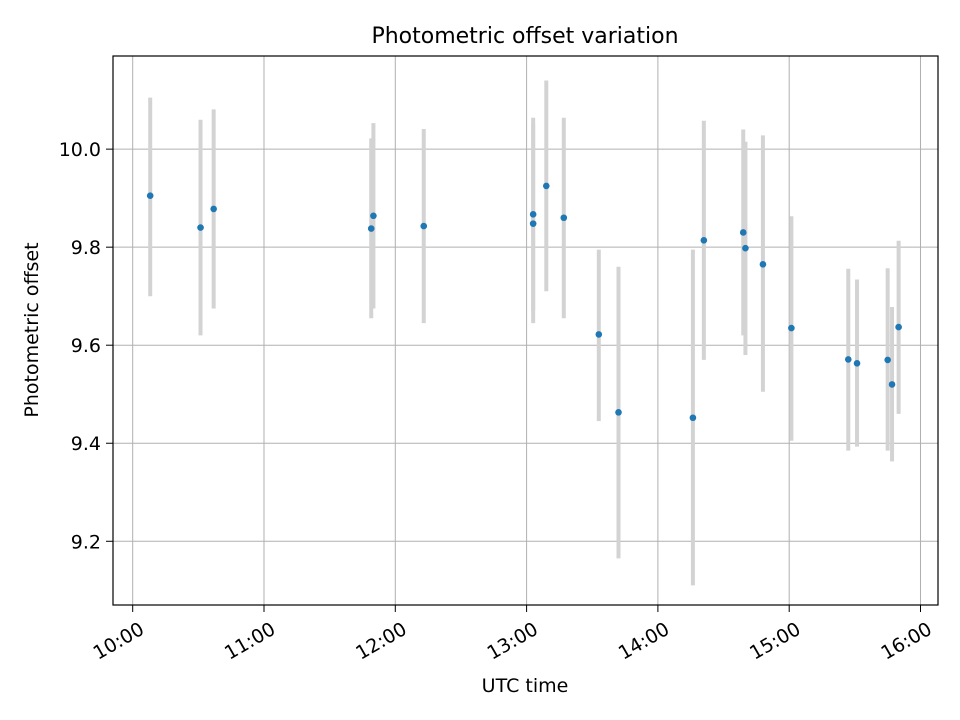 The image size is (960, 720). What do you see at coordinates (32, 329) in the screenshot?
I see `y-axis-label: Photometric offset` at bounding box center [32, 329].